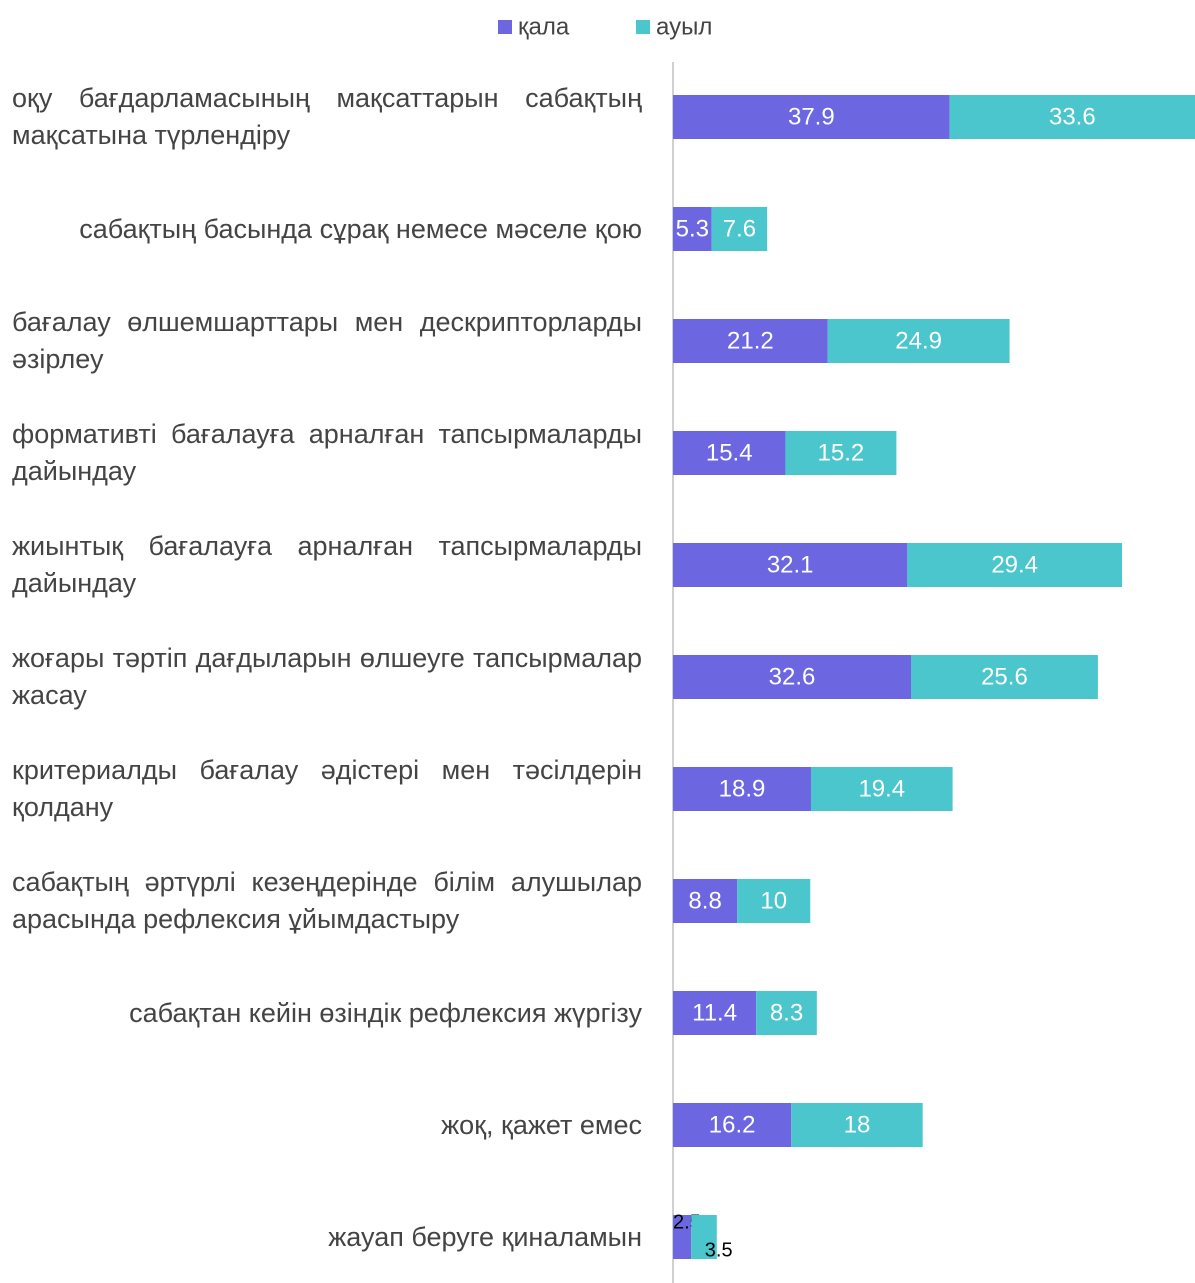  Describe the element at coordinates (360, 228) in the screenshot. I see `category-label: сабақтың басында сұрақ немесе мәселе қою` at that location.